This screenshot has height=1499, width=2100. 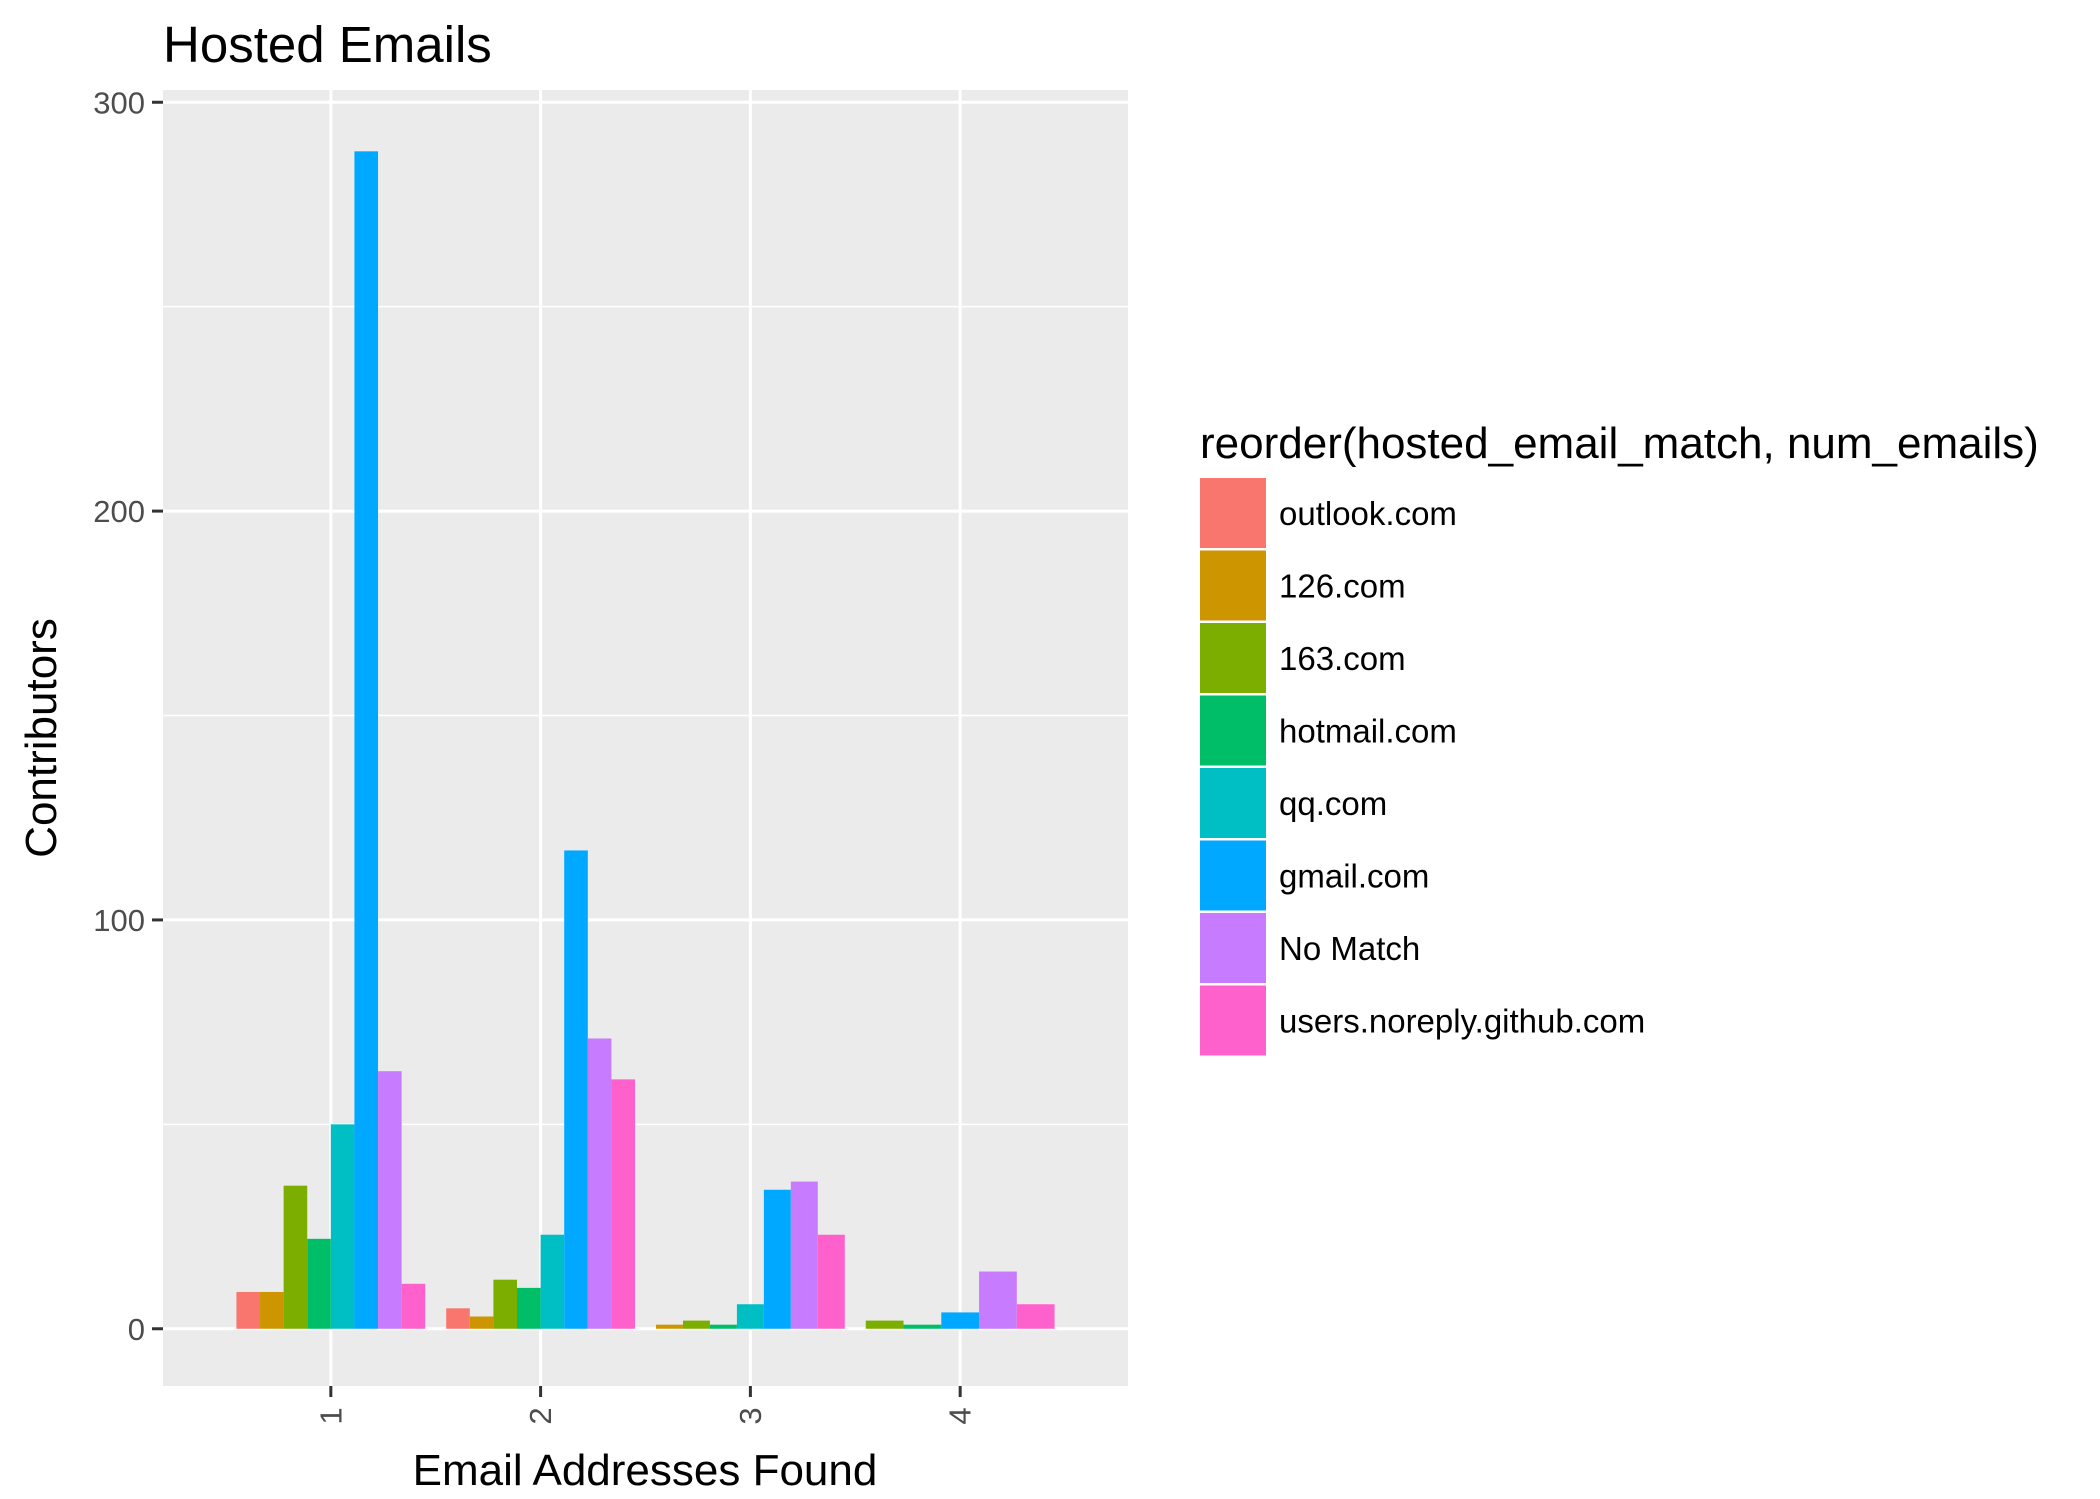 I want to click on y-tick-label: 0, so click(x=136, y=1329).